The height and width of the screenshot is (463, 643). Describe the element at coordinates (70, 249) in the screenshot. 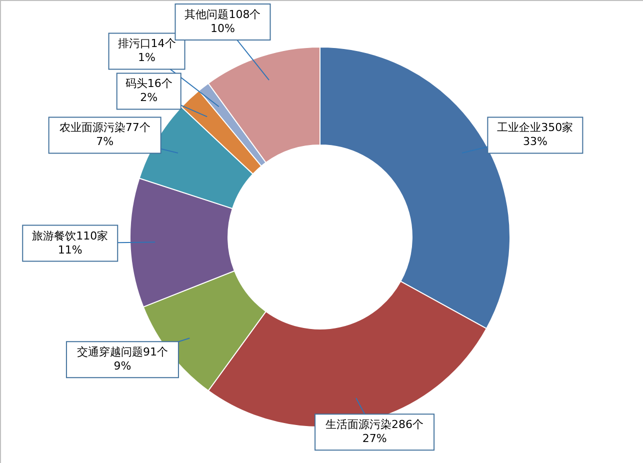

I see `data-label: 11%` at that location.